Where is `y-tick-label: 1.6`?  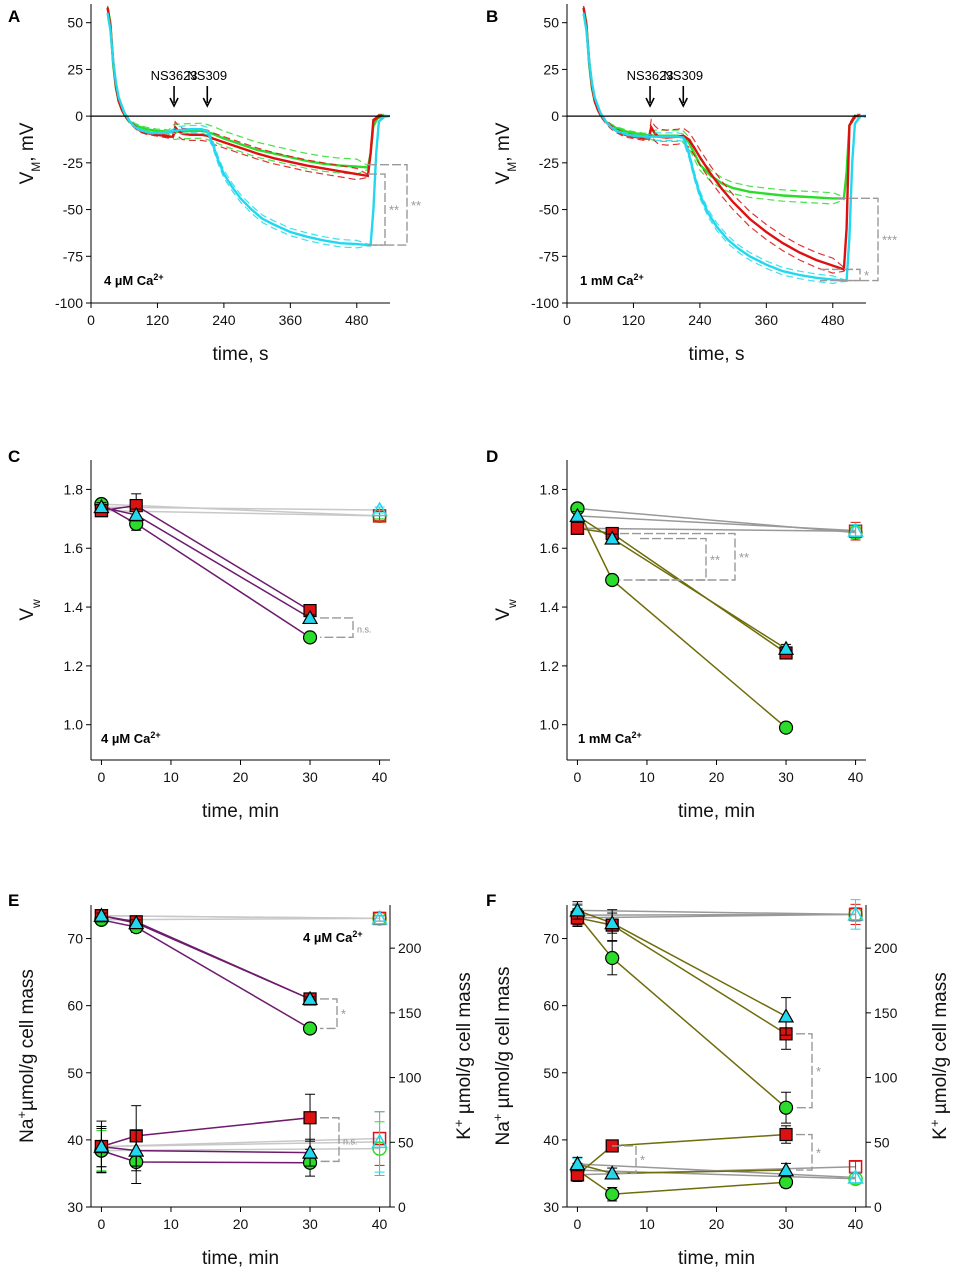 y-tick-label: 1.6 is located at coordinates (74, 548).